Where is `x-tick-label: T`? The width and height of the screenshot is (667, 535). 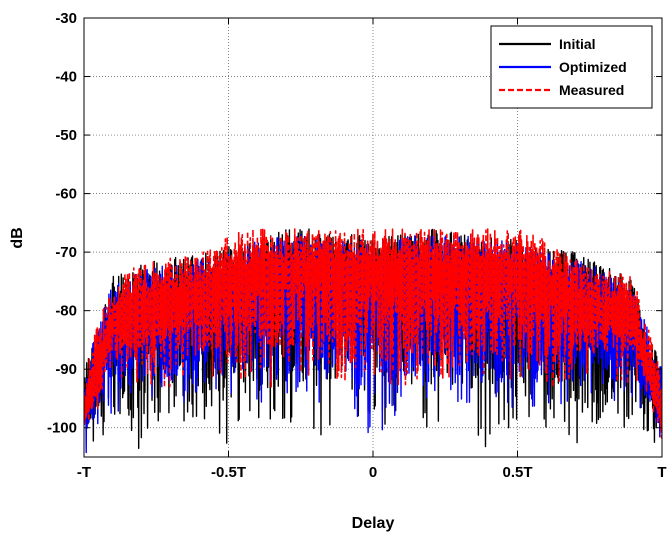 x-tick-label: T is located at coordinates (661, 472).